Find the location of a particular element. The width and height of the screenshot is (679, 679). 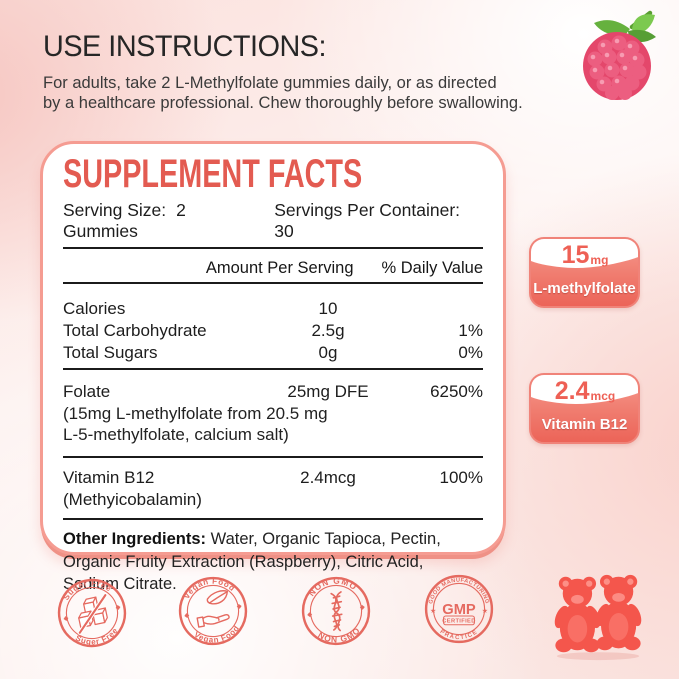

badge-value: 2.4mcg is located at coordinates (584, 391).